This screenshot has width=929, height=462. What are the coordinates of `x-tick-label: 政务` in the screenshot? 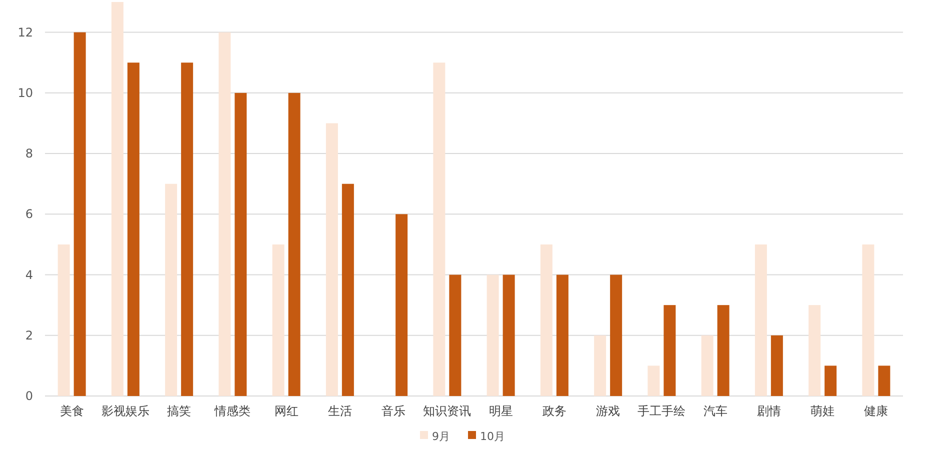 It's located at (554, 411).